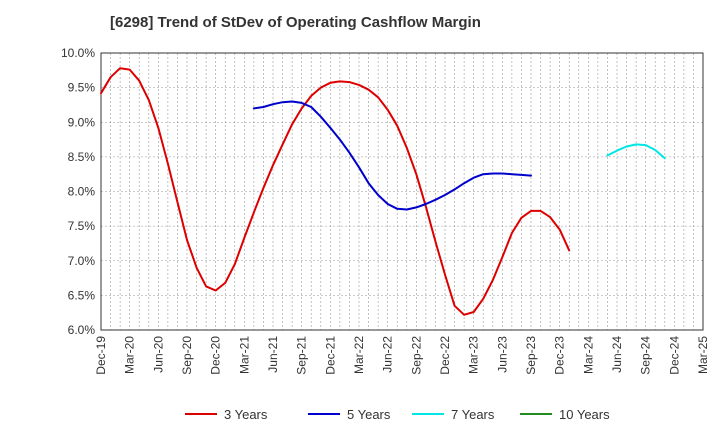 The width and height of the screenshot is (720, 440). What do you see at coordinates (646, 355) in the screenshot?
I see `x-tick-label: Sep-24` at bounding box center [646, 355].